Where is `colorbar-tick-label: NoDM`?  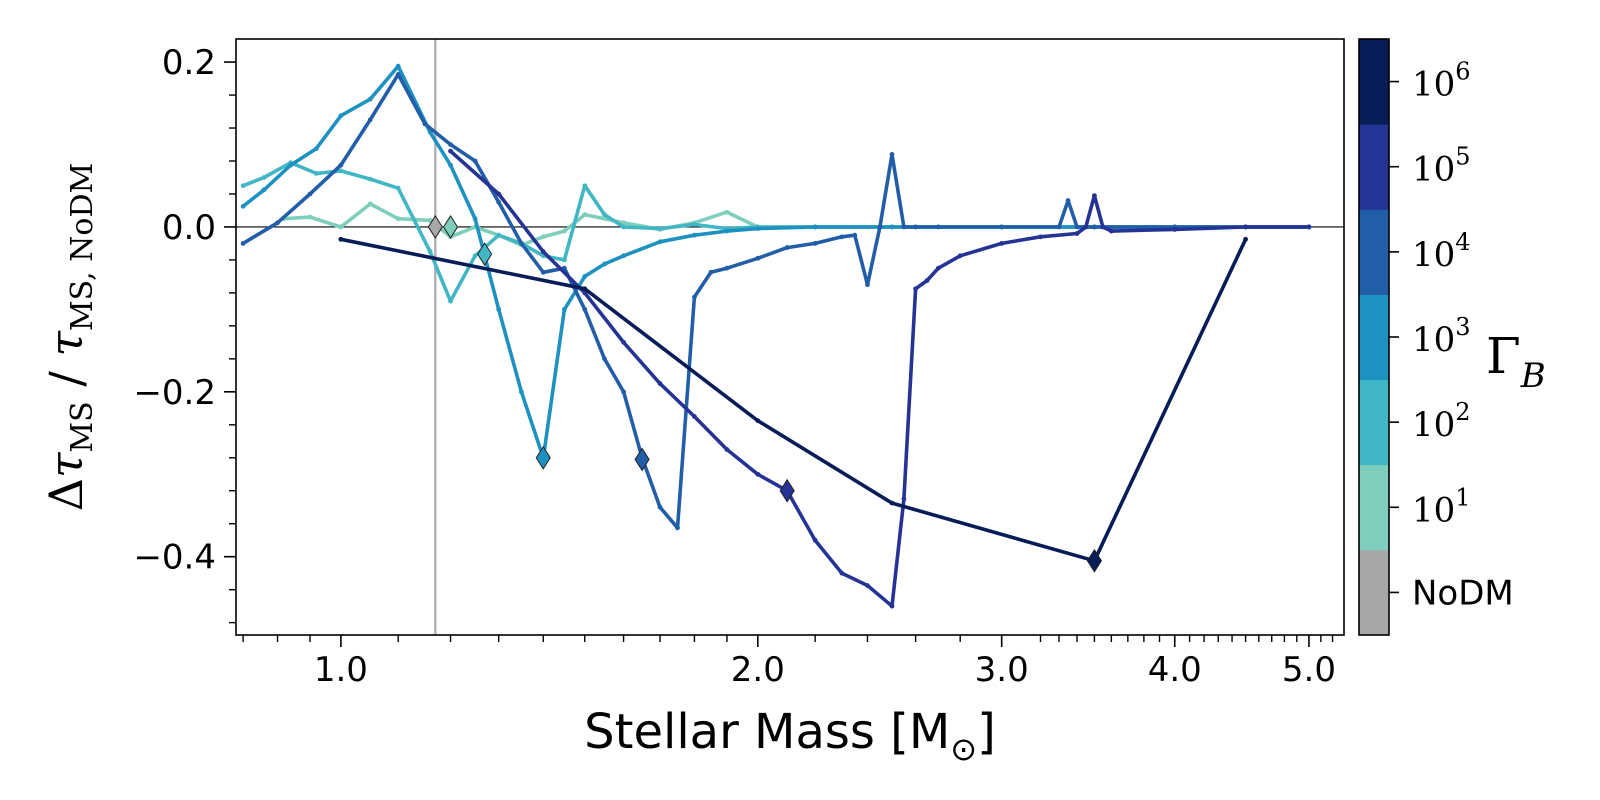
colorbar-tick-label: NoDM is located at coordinates (1463, 593).